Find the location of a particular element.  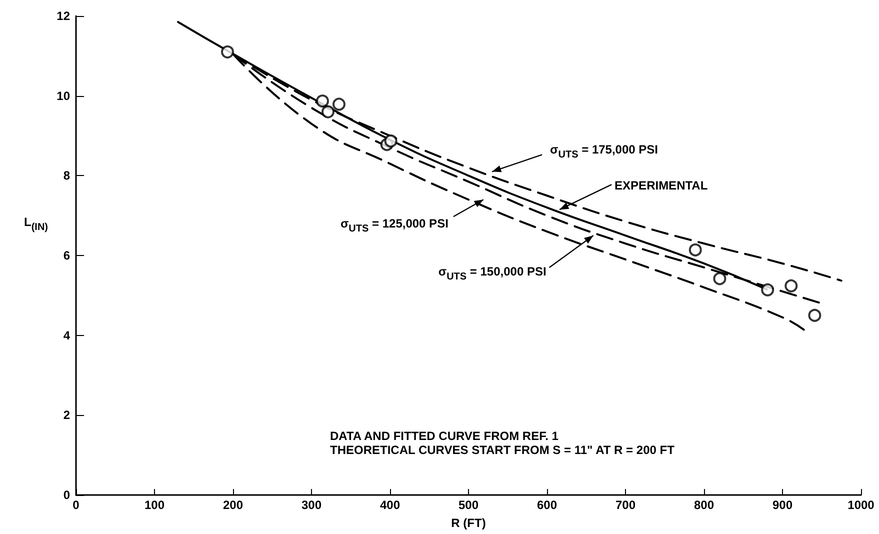

annotation: THEORETICAL CURVES START FROM S = 11" AT R = 200 FT is located at coordinates (503, 450).